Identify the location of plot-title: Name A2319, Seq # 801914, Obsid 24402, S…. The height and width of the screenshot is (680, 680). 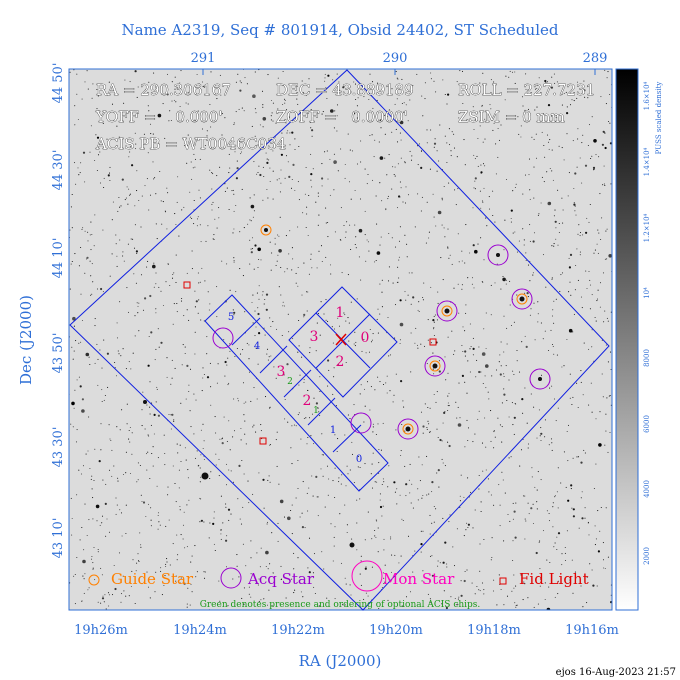
(340, 30).